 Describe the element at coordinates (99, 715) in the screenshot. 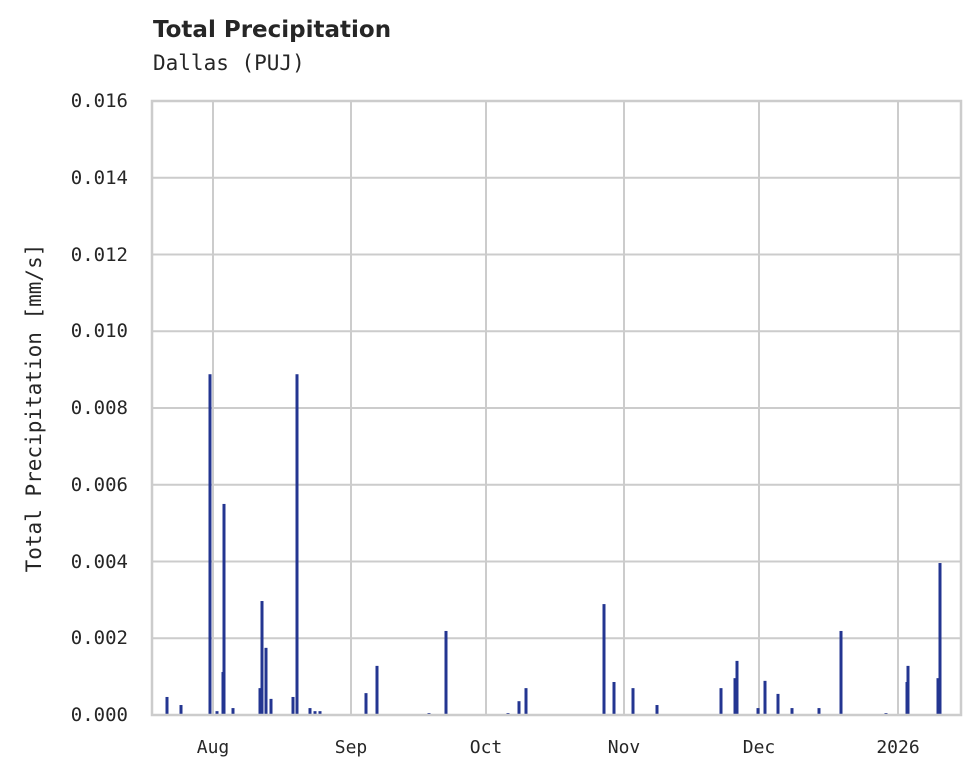

I see `y-tick-label: 0.000` at that location.